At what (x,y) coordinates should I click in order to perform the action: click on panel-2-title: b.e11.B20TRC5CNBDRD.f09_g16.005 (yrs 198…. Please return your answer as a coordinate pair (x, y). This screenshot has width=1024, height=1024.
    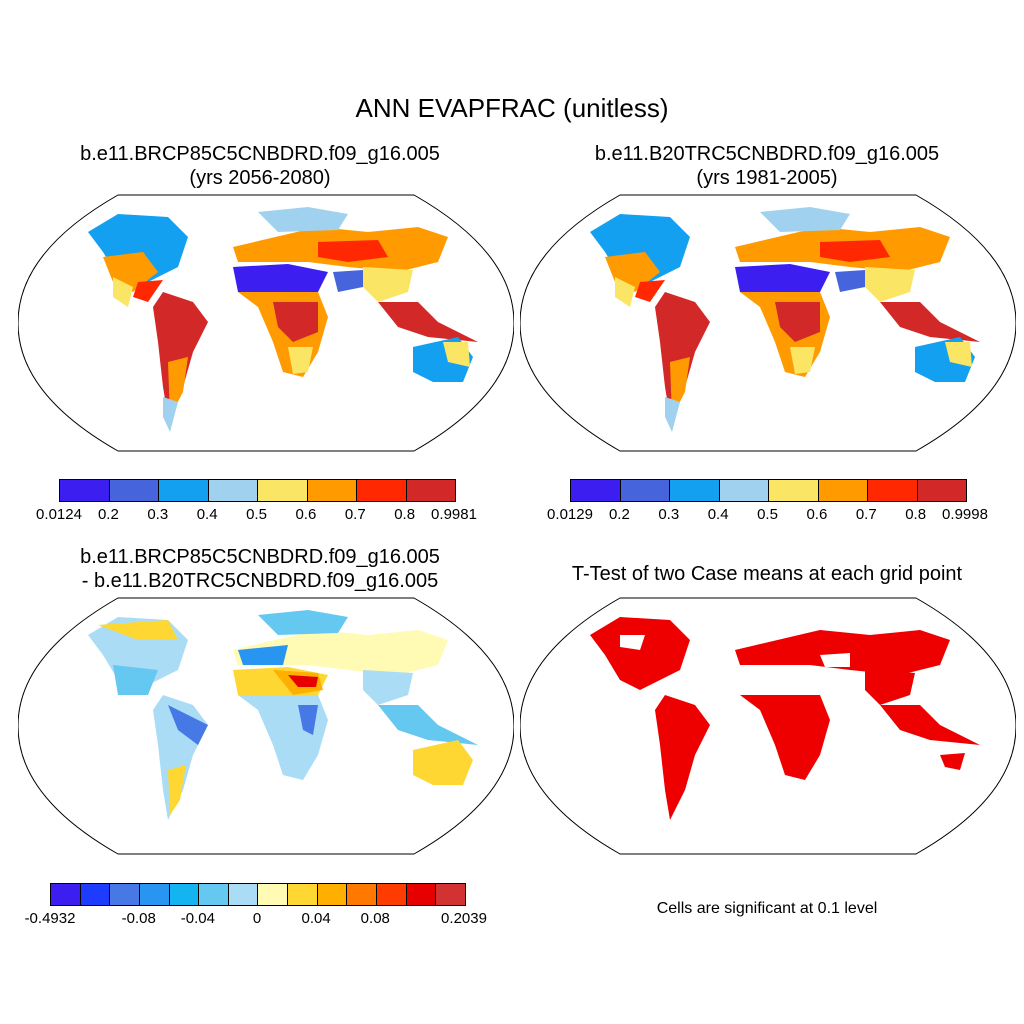
    Looking at the image, I should click on (767, 166).